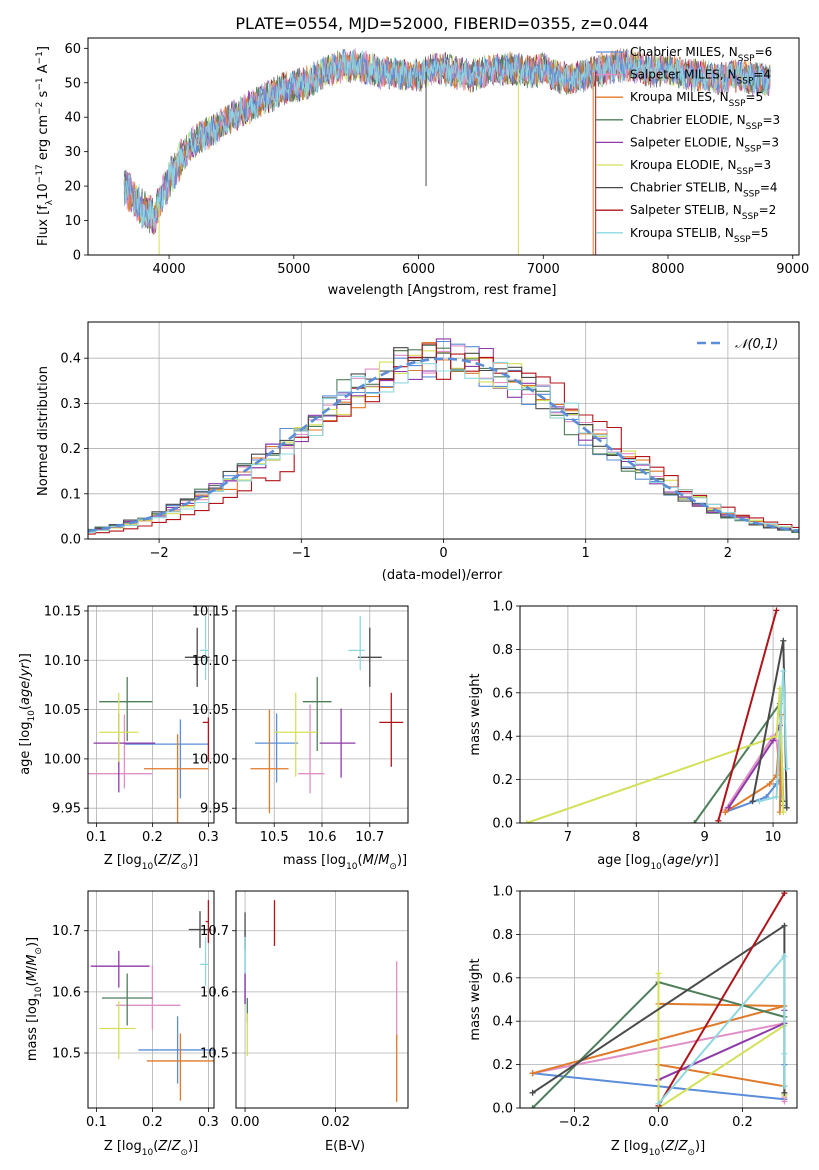  What do you see at coordinates (784, 1101) in the screenshot?
I see `mass-weight-marker-salpeter_miles` at bounding box center [784, 1101].